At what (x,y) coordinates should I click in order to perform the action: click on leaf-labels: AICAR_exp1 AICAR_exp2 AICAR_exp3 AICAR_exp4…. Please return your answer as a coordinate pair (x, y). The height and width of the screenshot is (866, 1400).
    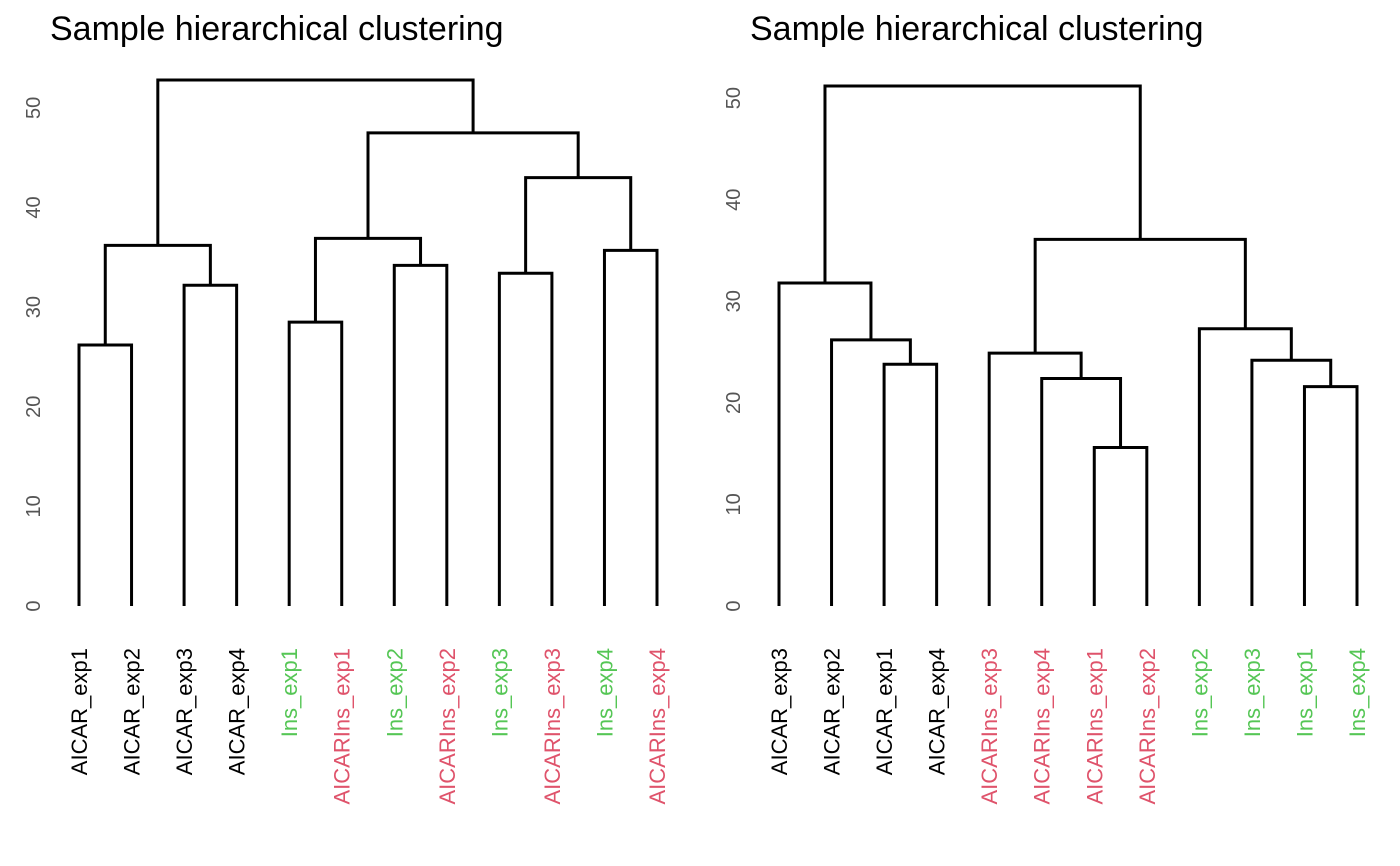
    Looking at the image, I should click on (368, 726).